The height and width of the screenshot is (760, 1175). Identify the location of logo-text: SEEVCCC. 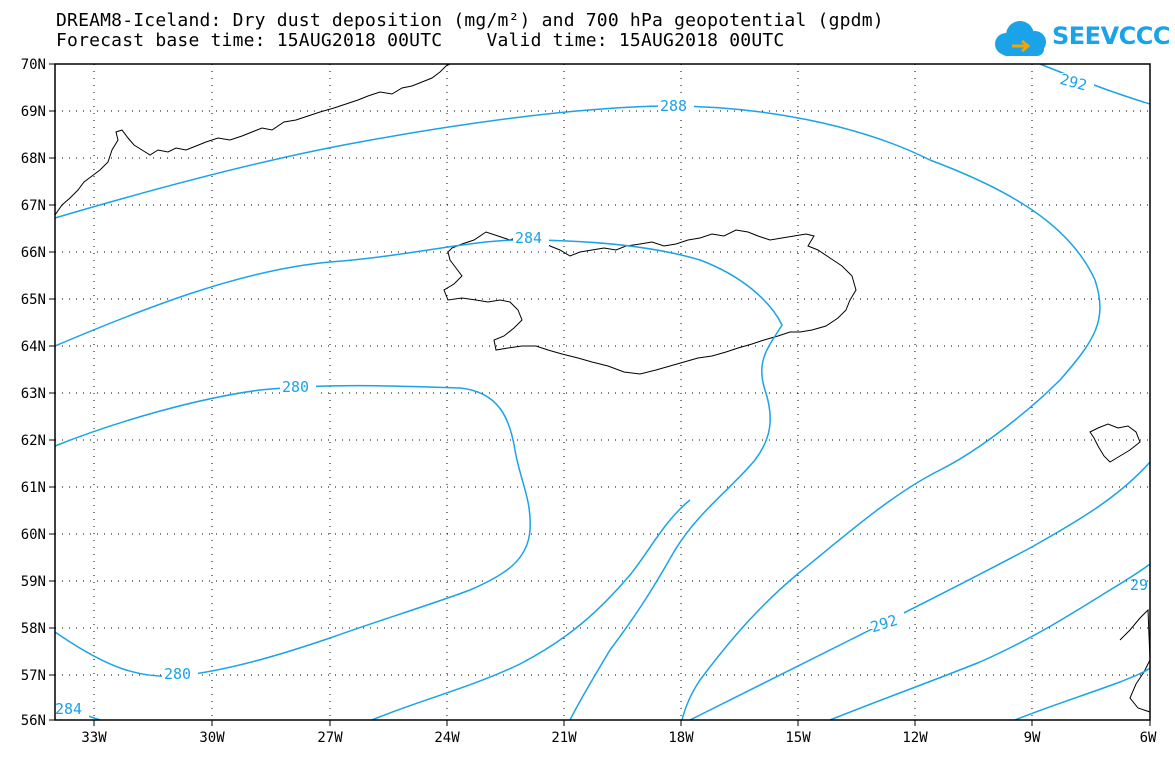
(1111, 36).